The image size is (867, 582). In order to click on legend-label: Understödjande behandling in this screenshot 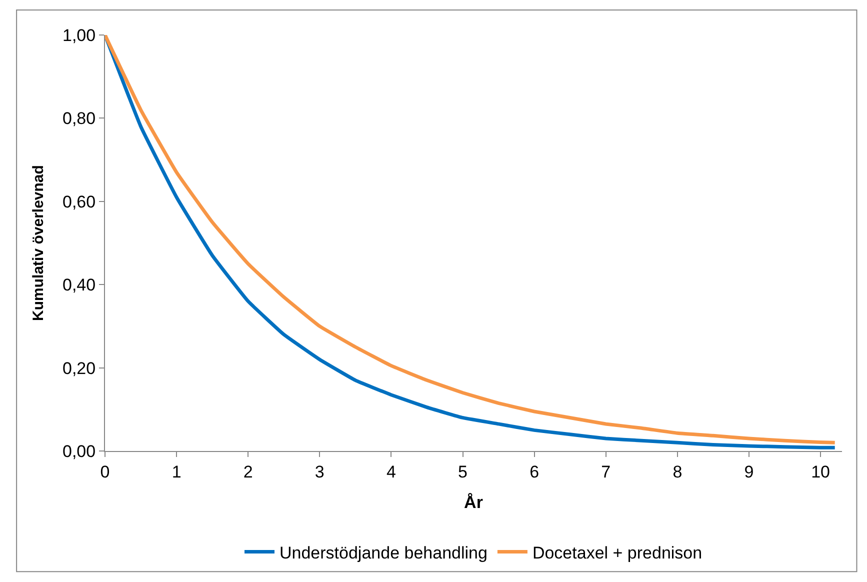, I will do `click(384, 552)`.